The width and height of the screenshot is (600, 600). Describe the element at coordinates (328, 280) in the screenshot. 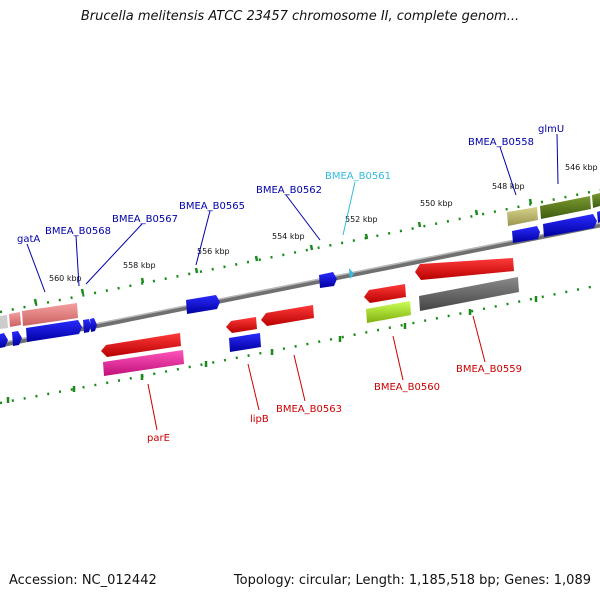

I see `gene-arrow-blue-small` at that location.